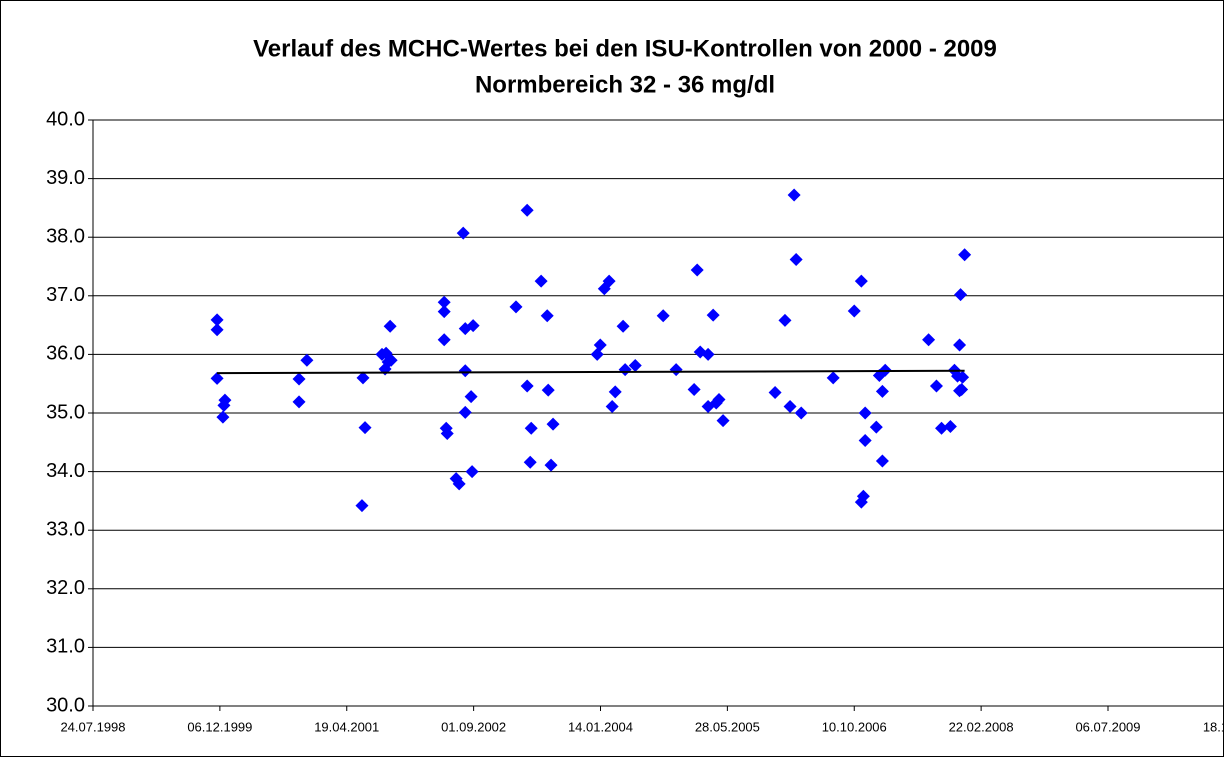 This screenshot has height=757, width=1224. What do you see at coordinates (65, 354) in the screenshot?
I see `y-tick-label: 36.0` at bounding box center [65, 354].